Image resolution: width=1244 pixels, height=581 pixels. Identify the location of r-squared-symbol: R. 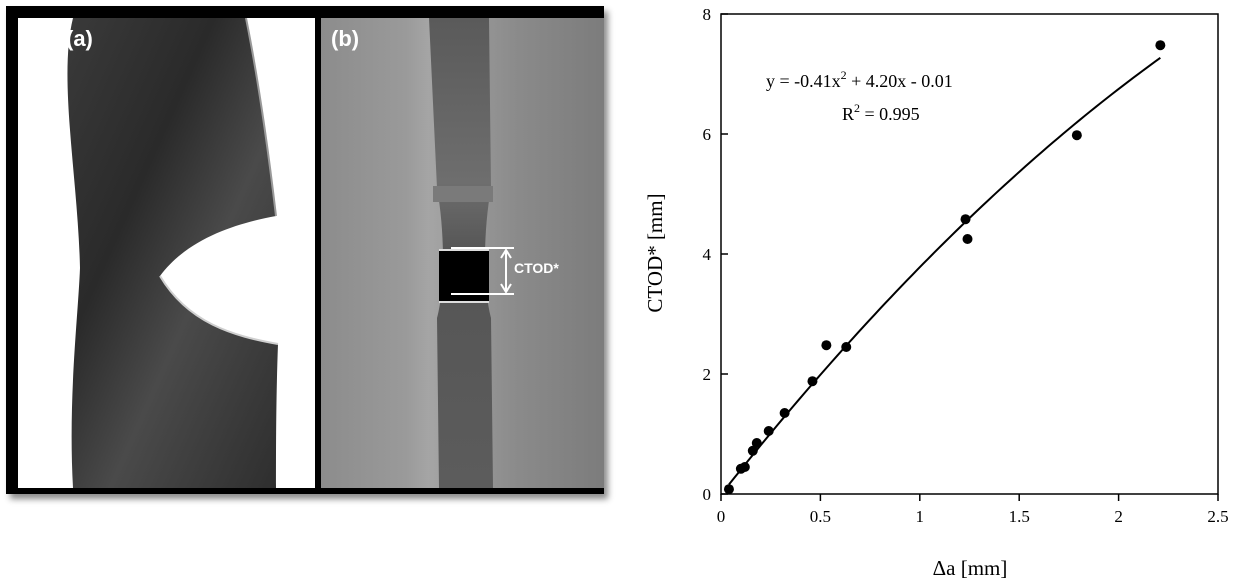
(848, 114).